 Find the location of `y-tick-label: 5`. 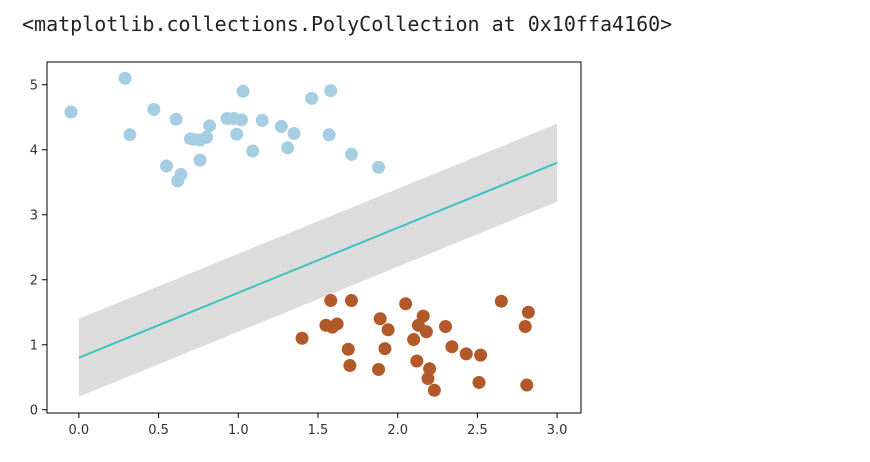

y-tick-label: 5 is located at coordinates (34, 85).